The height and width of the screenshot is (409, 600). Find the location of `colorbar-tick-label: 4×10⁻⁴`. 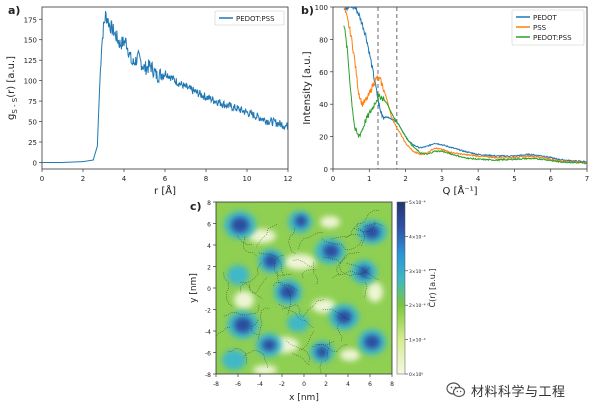

colorbar-tick-label: 4×10⁻⁴ is located at coordinates (417, 237).